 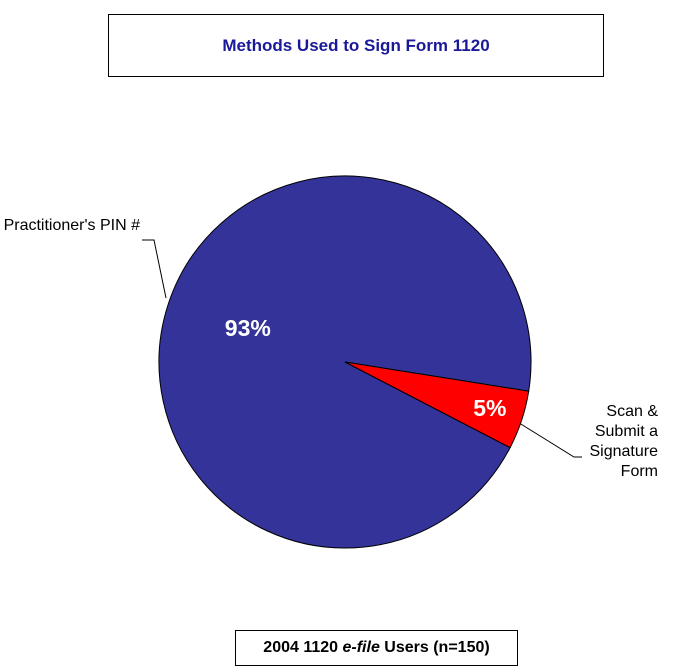 I want to click on category-label: Scan & Submit a Signature Form, so click(x=624, y=441).